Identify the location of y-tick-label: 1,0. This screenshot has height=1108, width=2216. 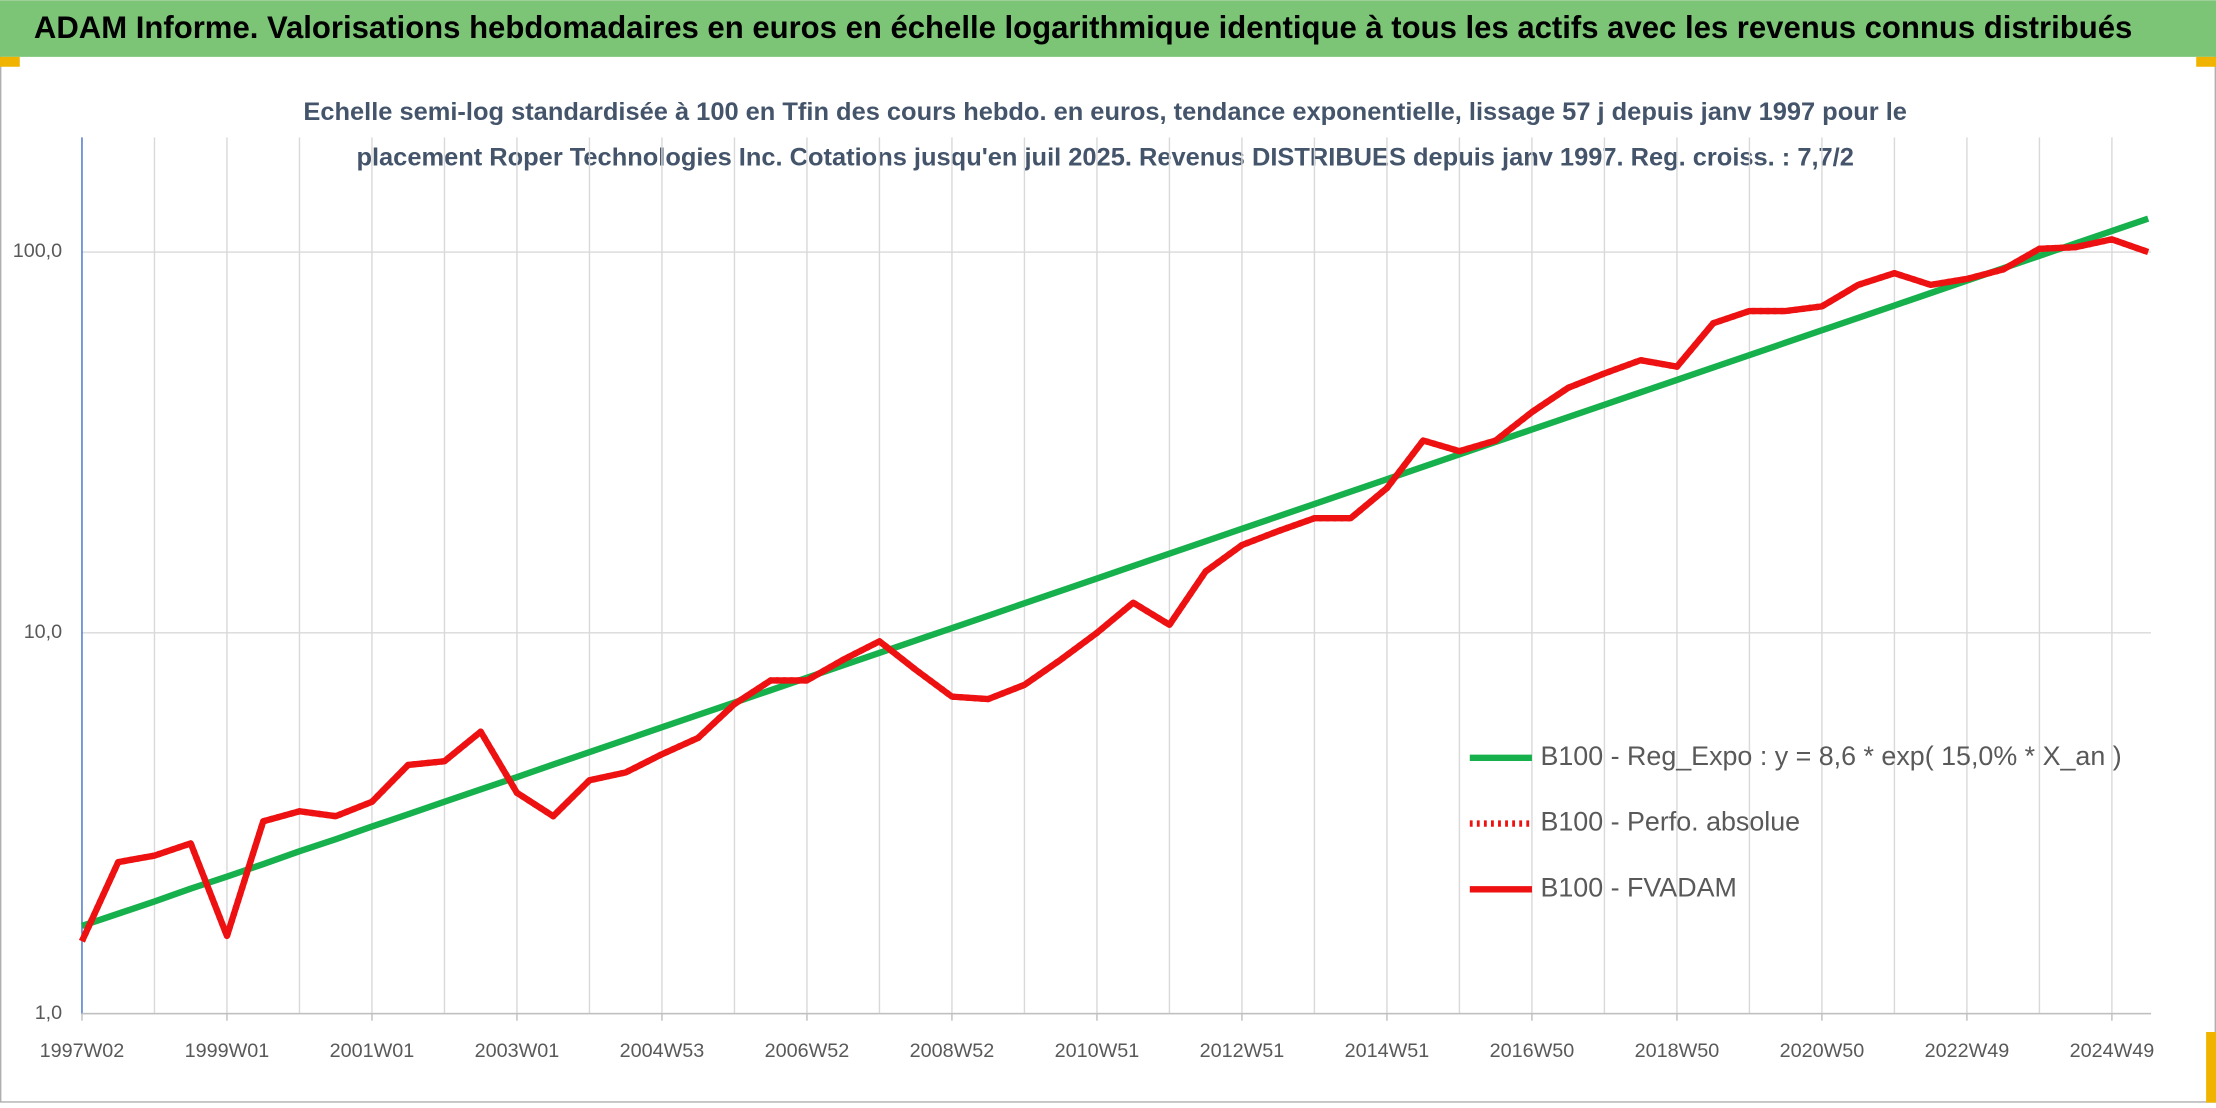
(48, 1013).